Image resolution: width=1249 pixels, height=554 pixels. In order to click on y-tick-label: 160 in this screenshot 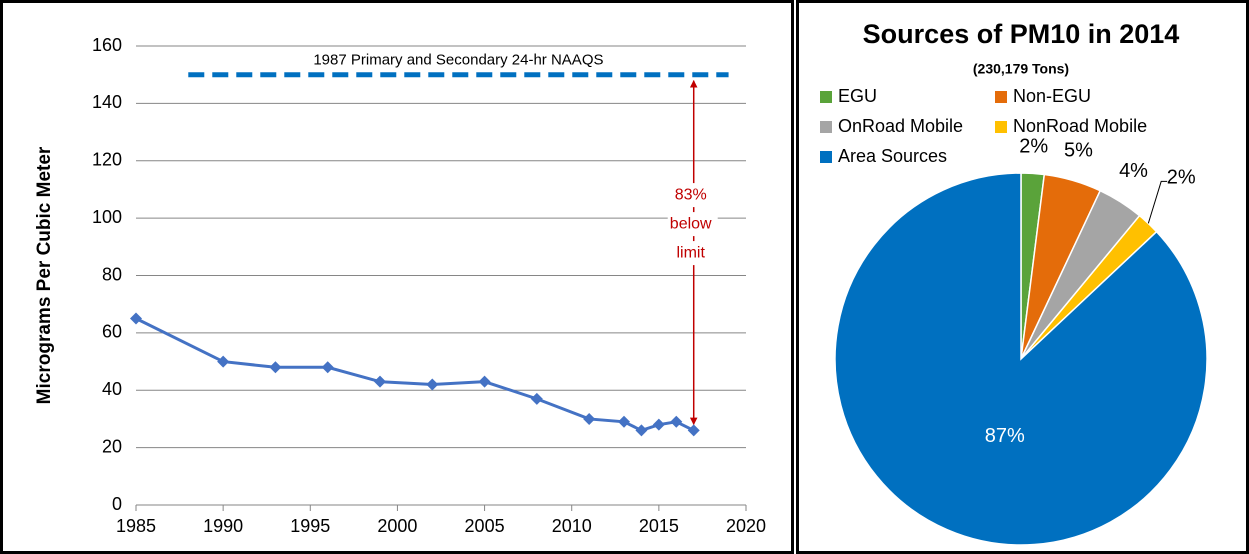, I will do `click(107, 45)`.